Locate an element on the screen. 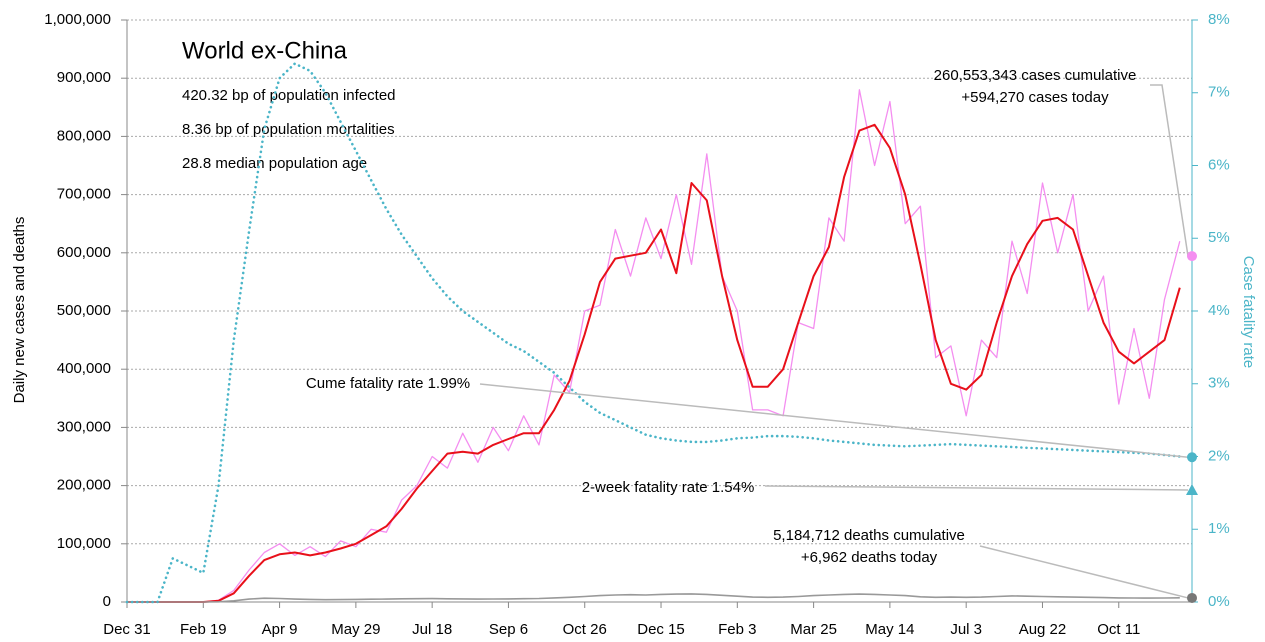 The height and width of the screenshot is (642, 1265). y2-tick-label: 8% is located at coordinates (1219, 19).